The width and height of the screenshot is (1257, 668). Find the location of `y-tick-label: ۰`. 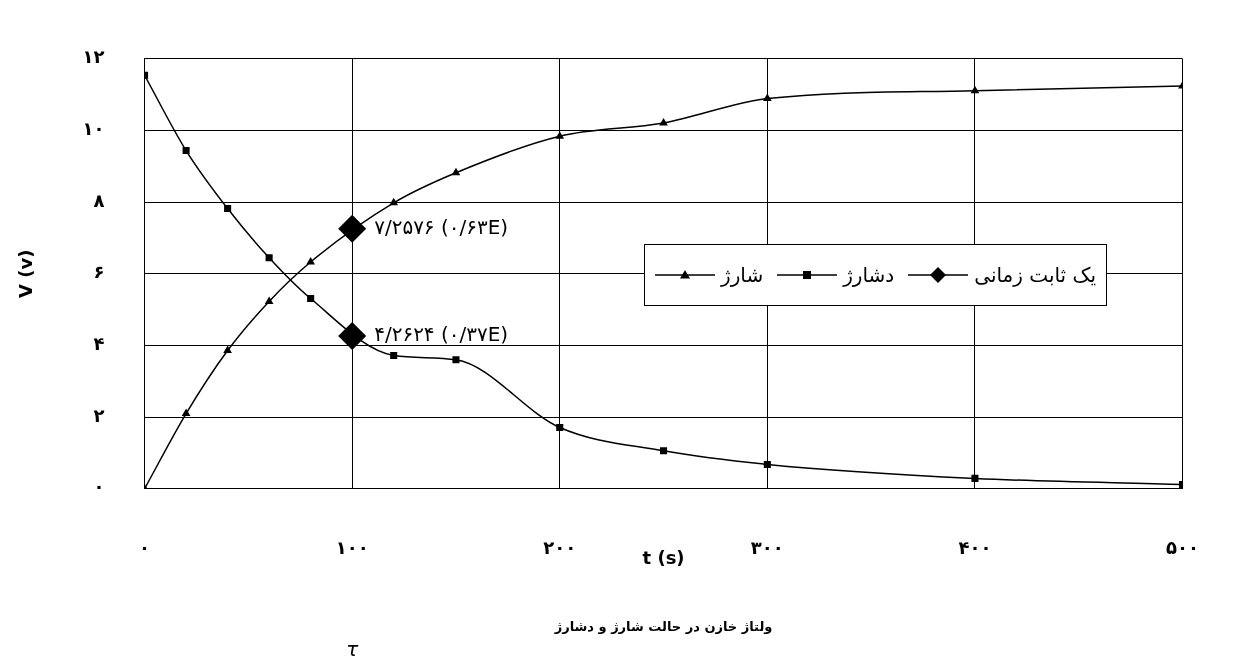

y-tick-label: ۰ is located at coordinates (99, 487).